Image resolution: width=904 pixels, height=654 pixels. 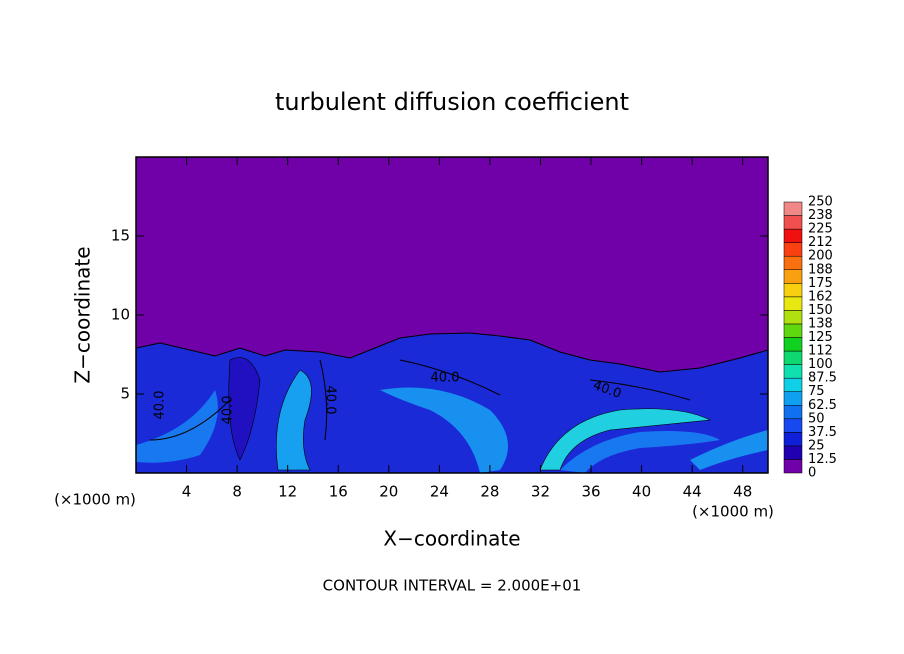 What do you see at coordinates (187, 492) in the screenshot?
I see `x-tick-label: 4` at bounding box center [187, 492].